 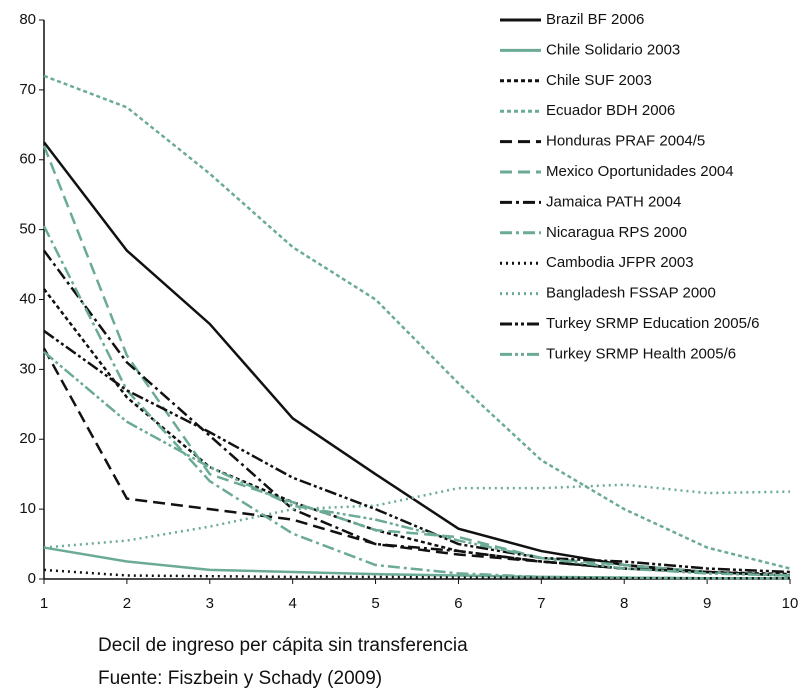 What do you see at coordinates (640, 171) in the screenshot?
I see `legend-label: Mexico Oportunidades 2004` at bounding box center [640, 171].